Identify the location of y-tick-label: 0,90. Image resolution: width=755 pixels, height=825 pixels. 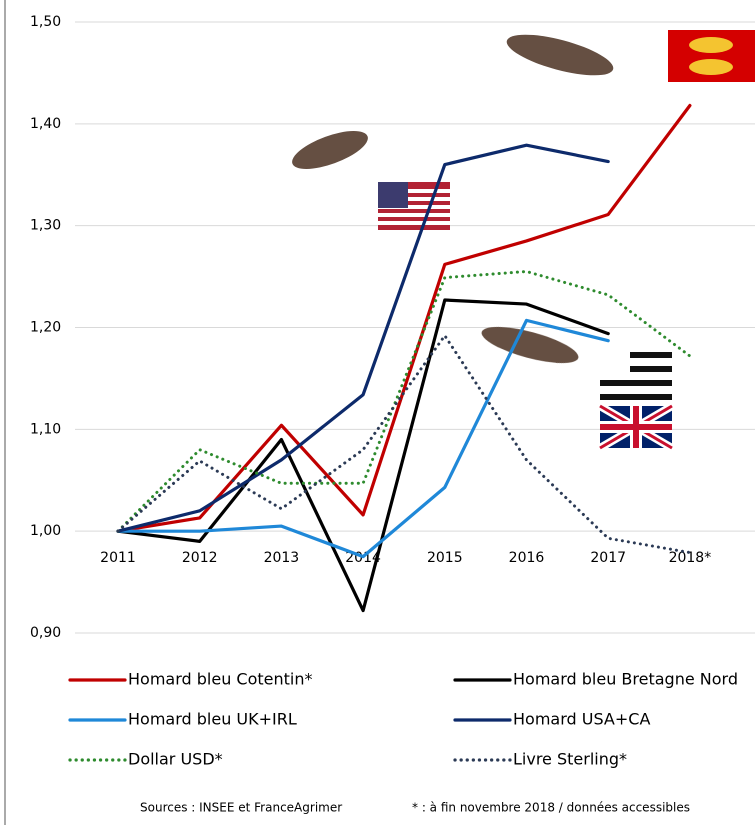
(45, 633).